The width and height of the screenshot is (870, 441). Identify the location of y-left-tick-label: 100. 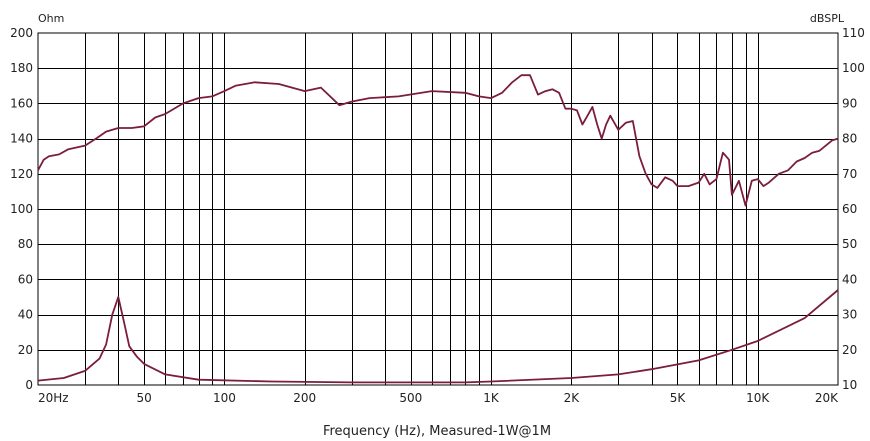
(21, 209).